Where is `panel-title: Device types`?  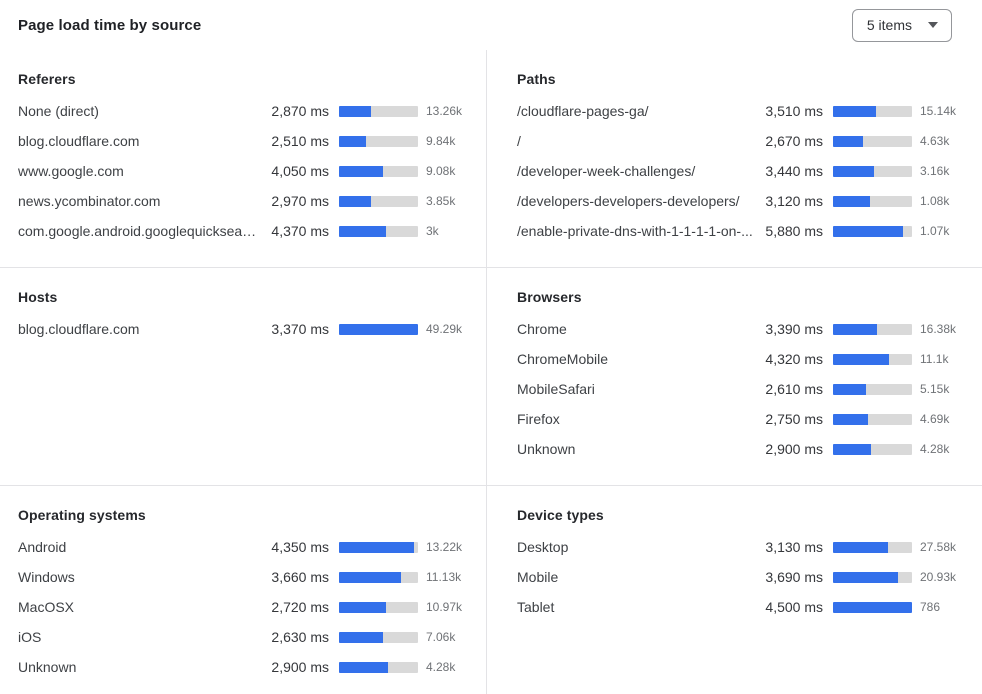 panel-title: Device types is located at coordinates (560, 515).